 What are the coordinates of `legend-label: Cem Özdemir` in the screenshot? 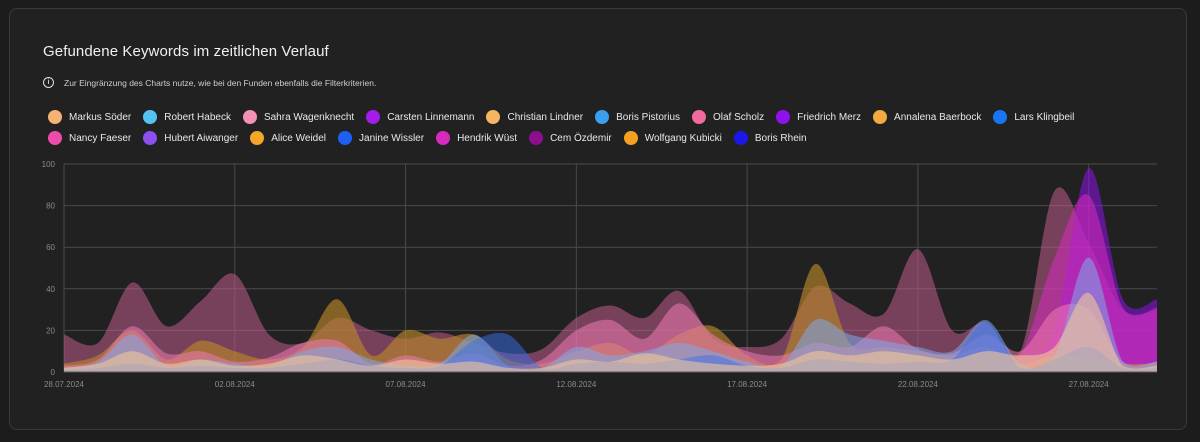 It's located at (581, 138).